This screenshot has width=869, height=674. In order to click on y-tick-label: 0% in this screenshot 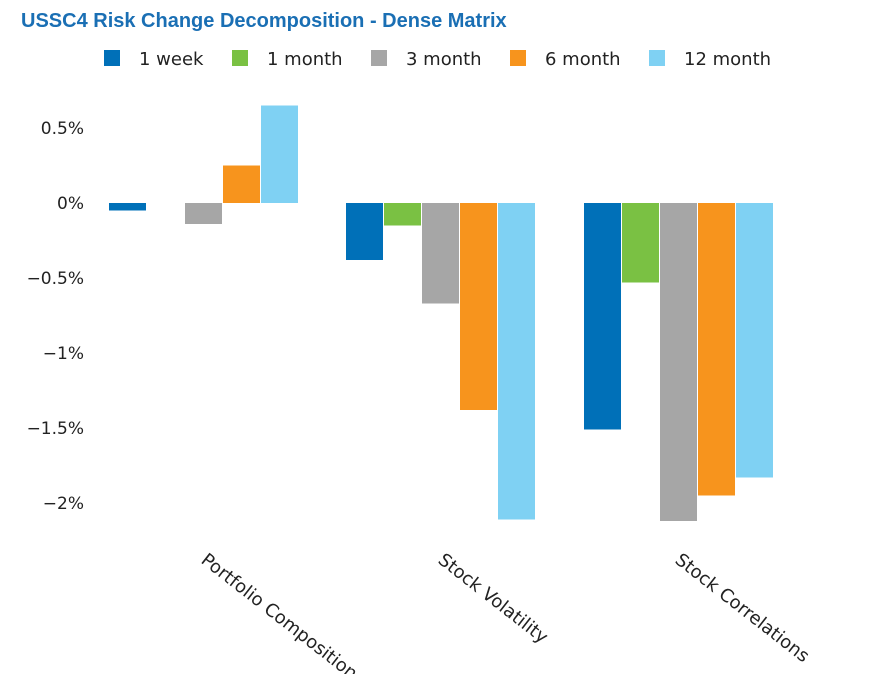, I will do `click(70, 204)`.